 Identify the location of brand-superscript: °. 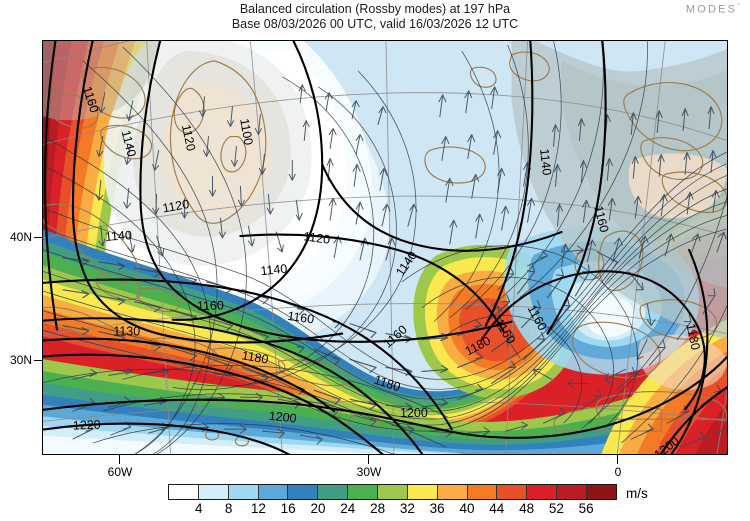
(738, 6).